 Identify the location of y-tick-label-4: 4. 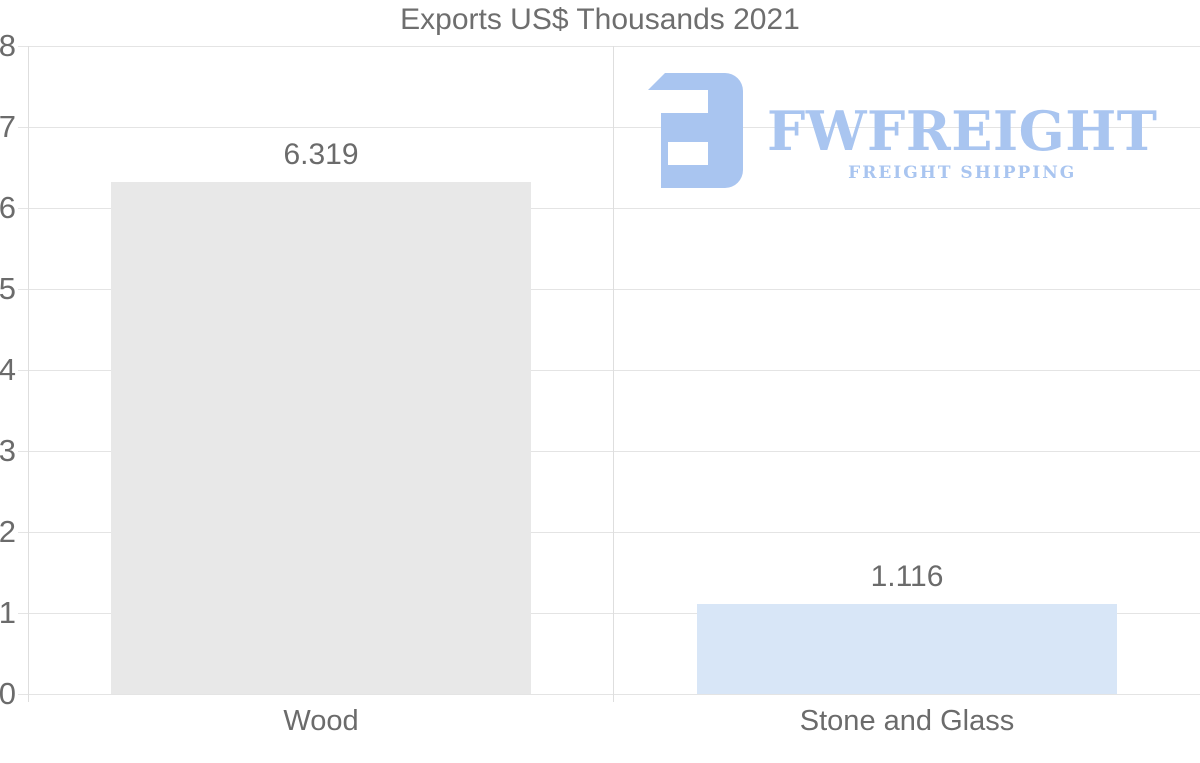
(8, 369).